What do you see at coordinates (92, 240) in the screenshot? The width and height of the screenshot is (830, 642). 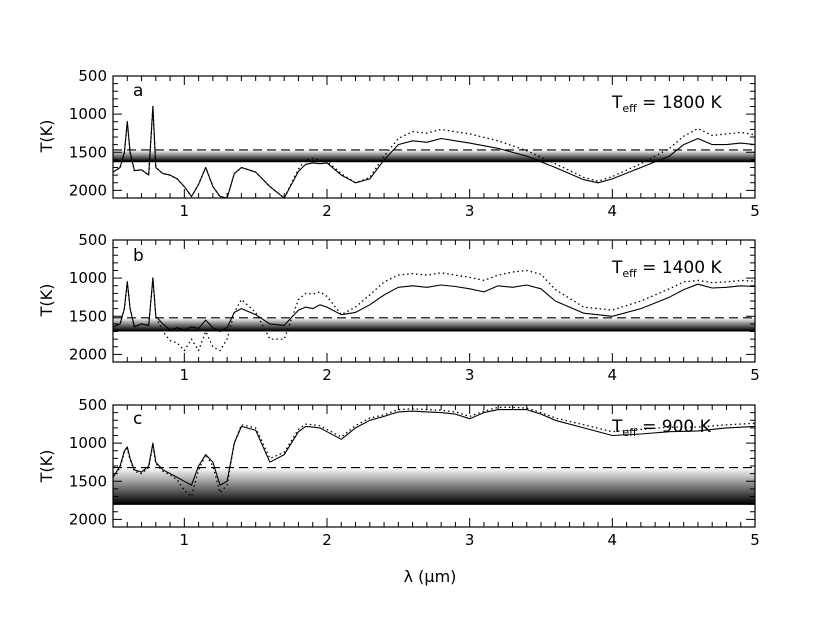 I see `panel-b-y-tick-label: 500` at bounding box center [92, 240].